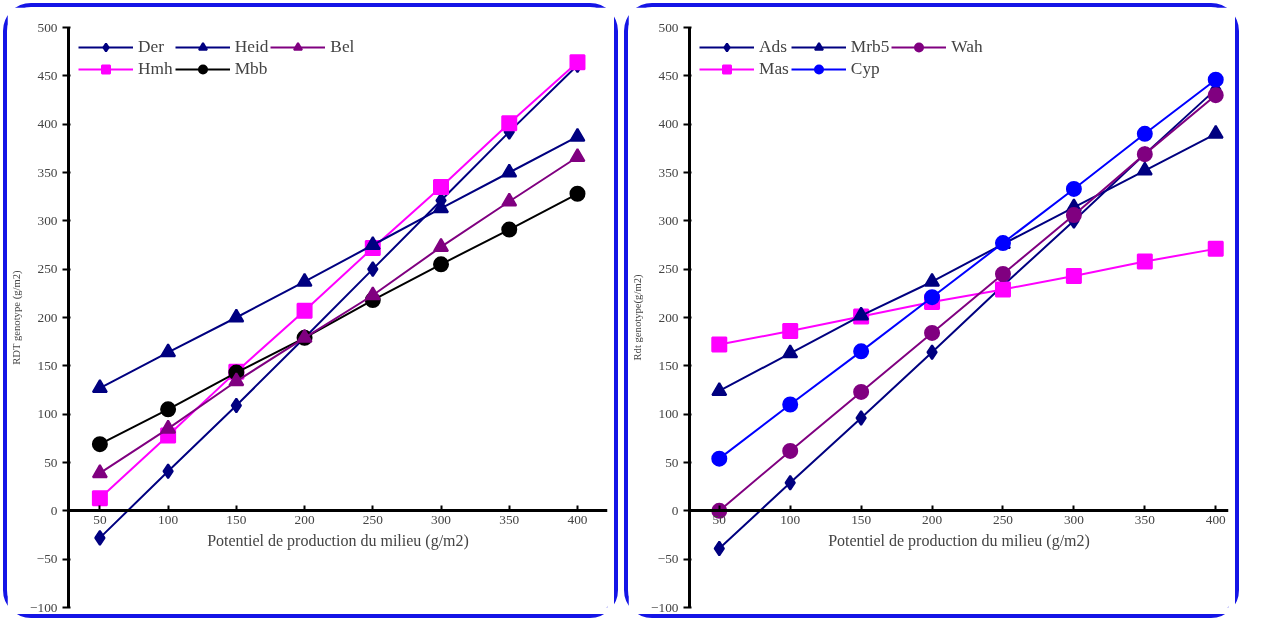  Describe the element at coordinates (251, 47) in the screenshot. I see `legend-label: Heid` at that location.